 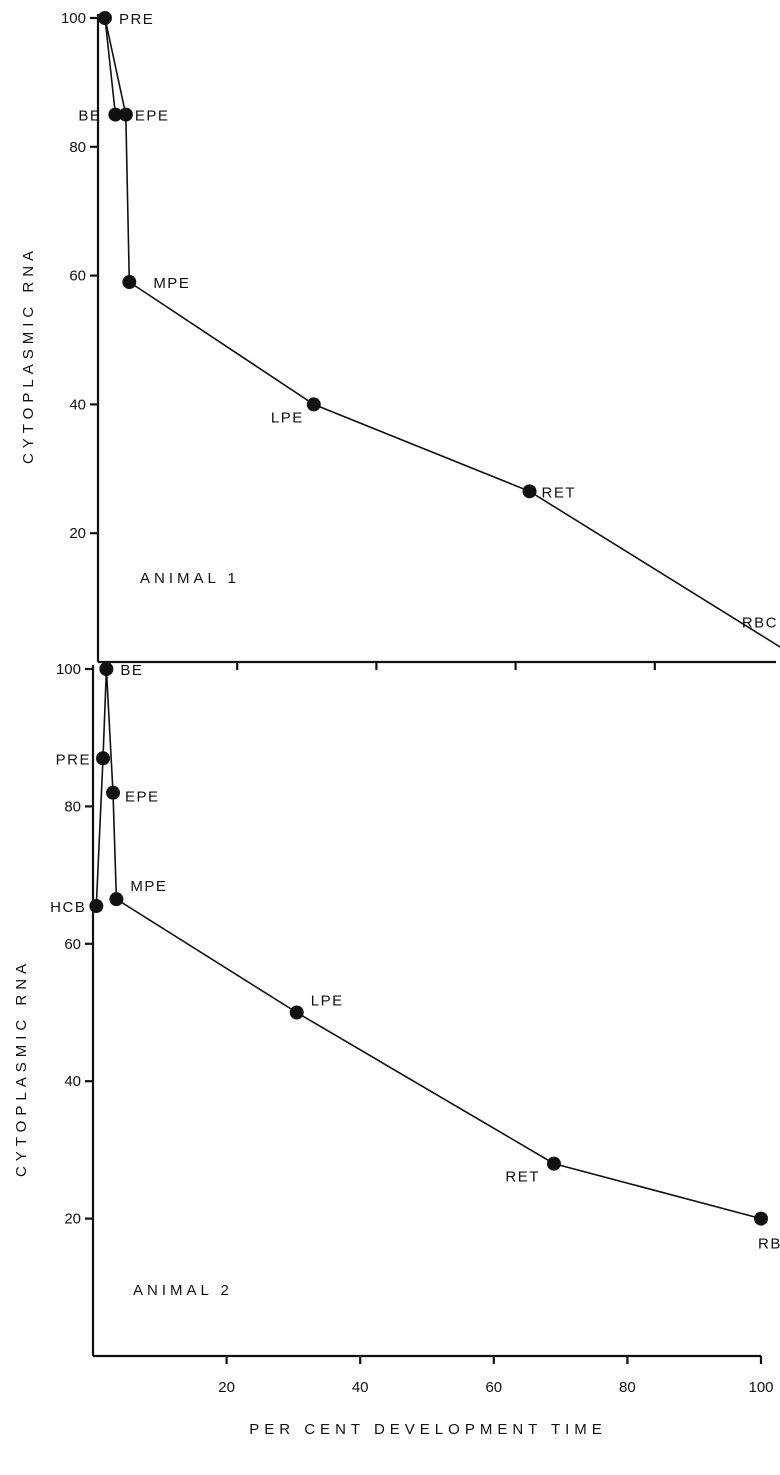 What do you see at coordinates (760, 1387) in the screenshot?
I see `x-tick-label: 100` at bounding box center [760, 1387].